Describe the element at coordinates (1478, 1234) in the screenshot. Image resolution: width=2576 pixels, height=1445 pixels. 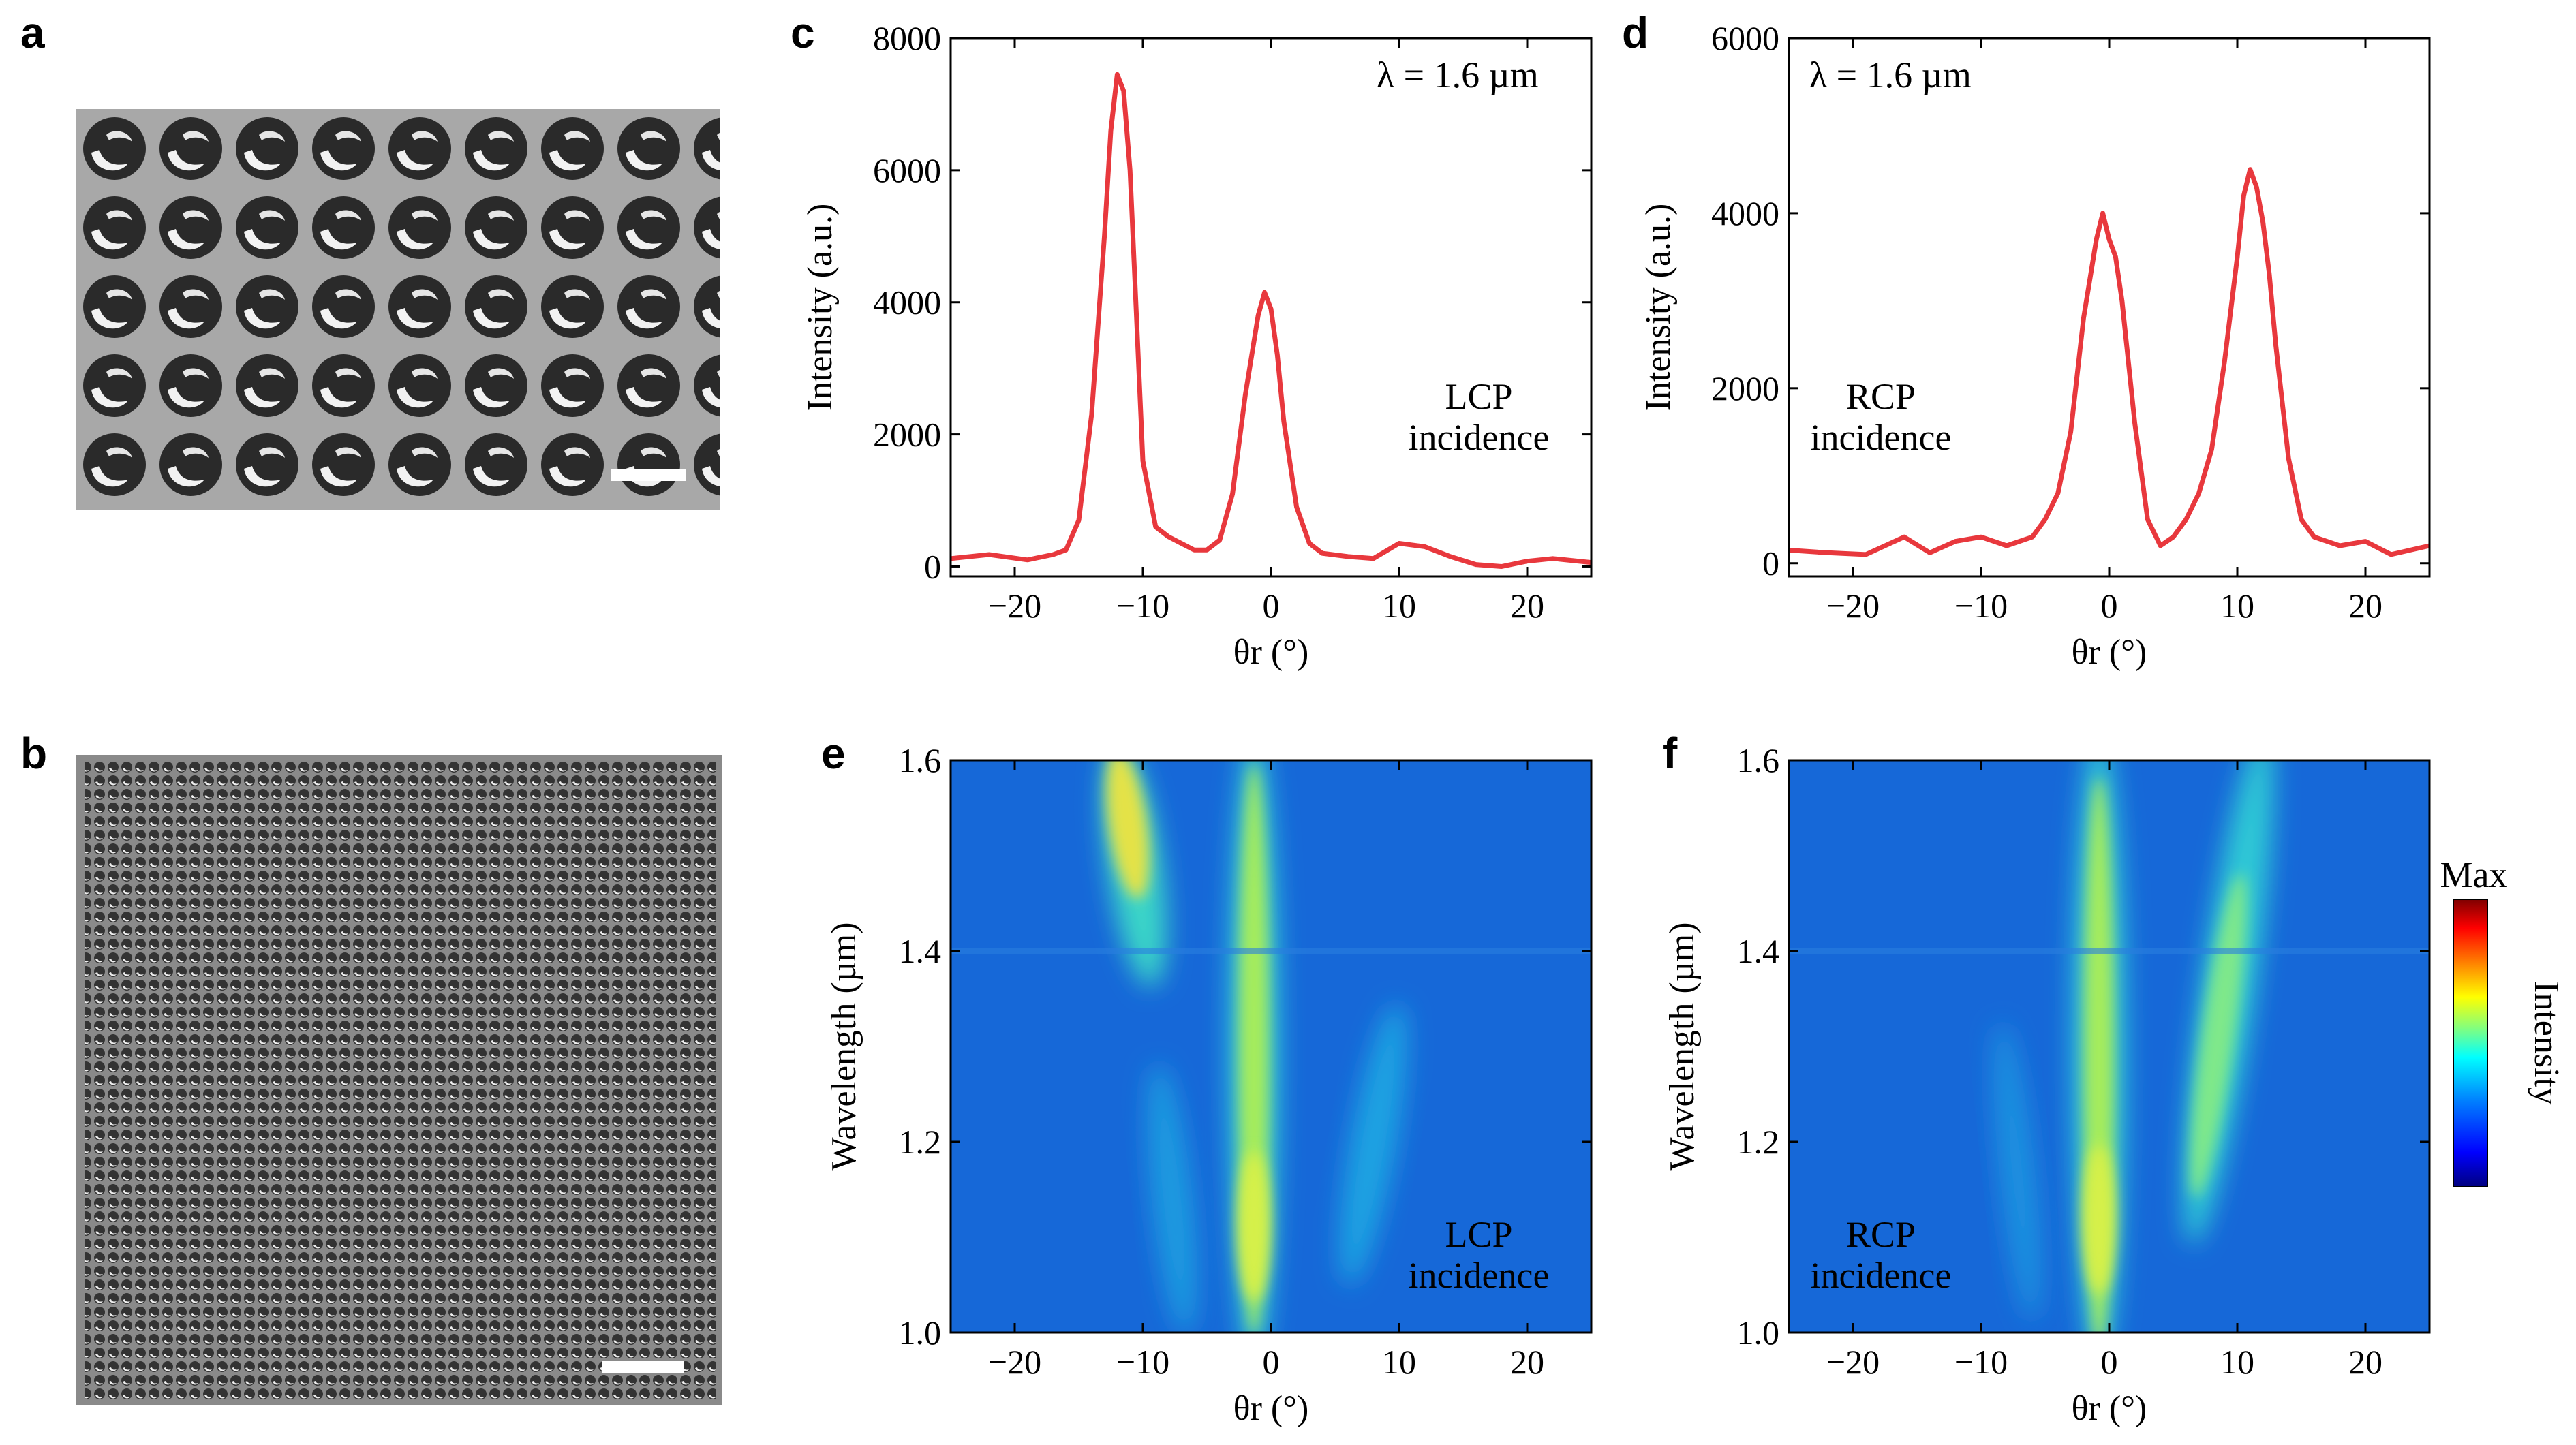
I see `incidence-e-line1: LCP` at that location.